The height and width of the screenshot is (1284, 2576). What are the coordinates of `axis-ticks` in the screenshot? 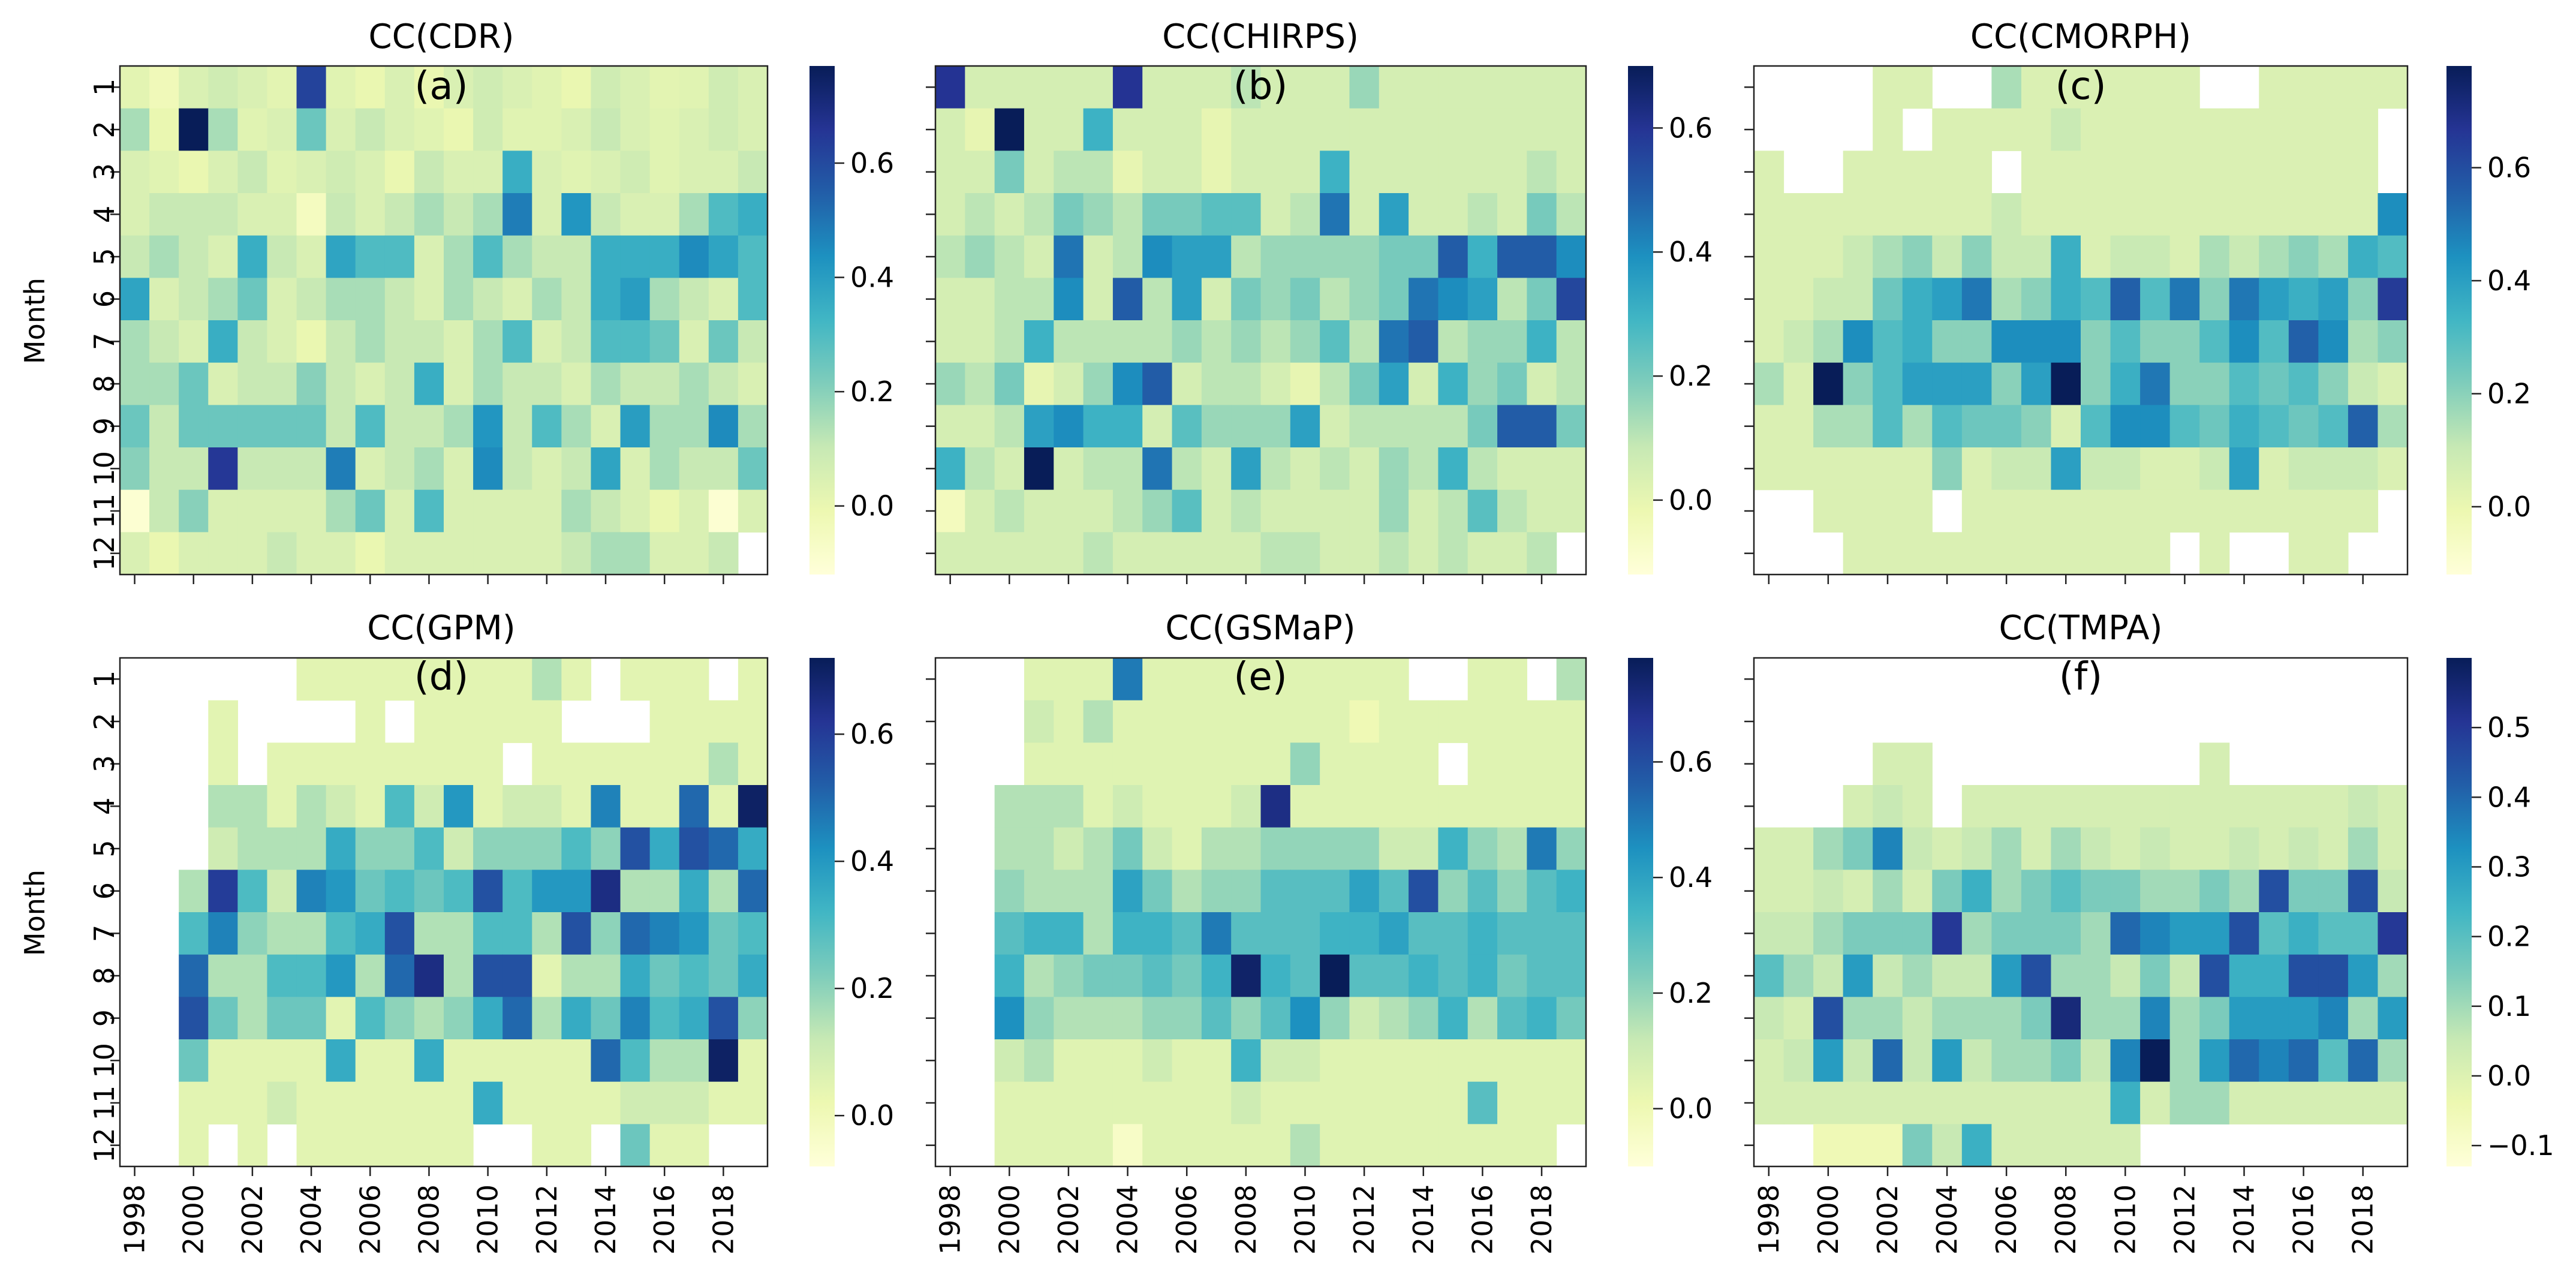 It's located at (2054, 335).